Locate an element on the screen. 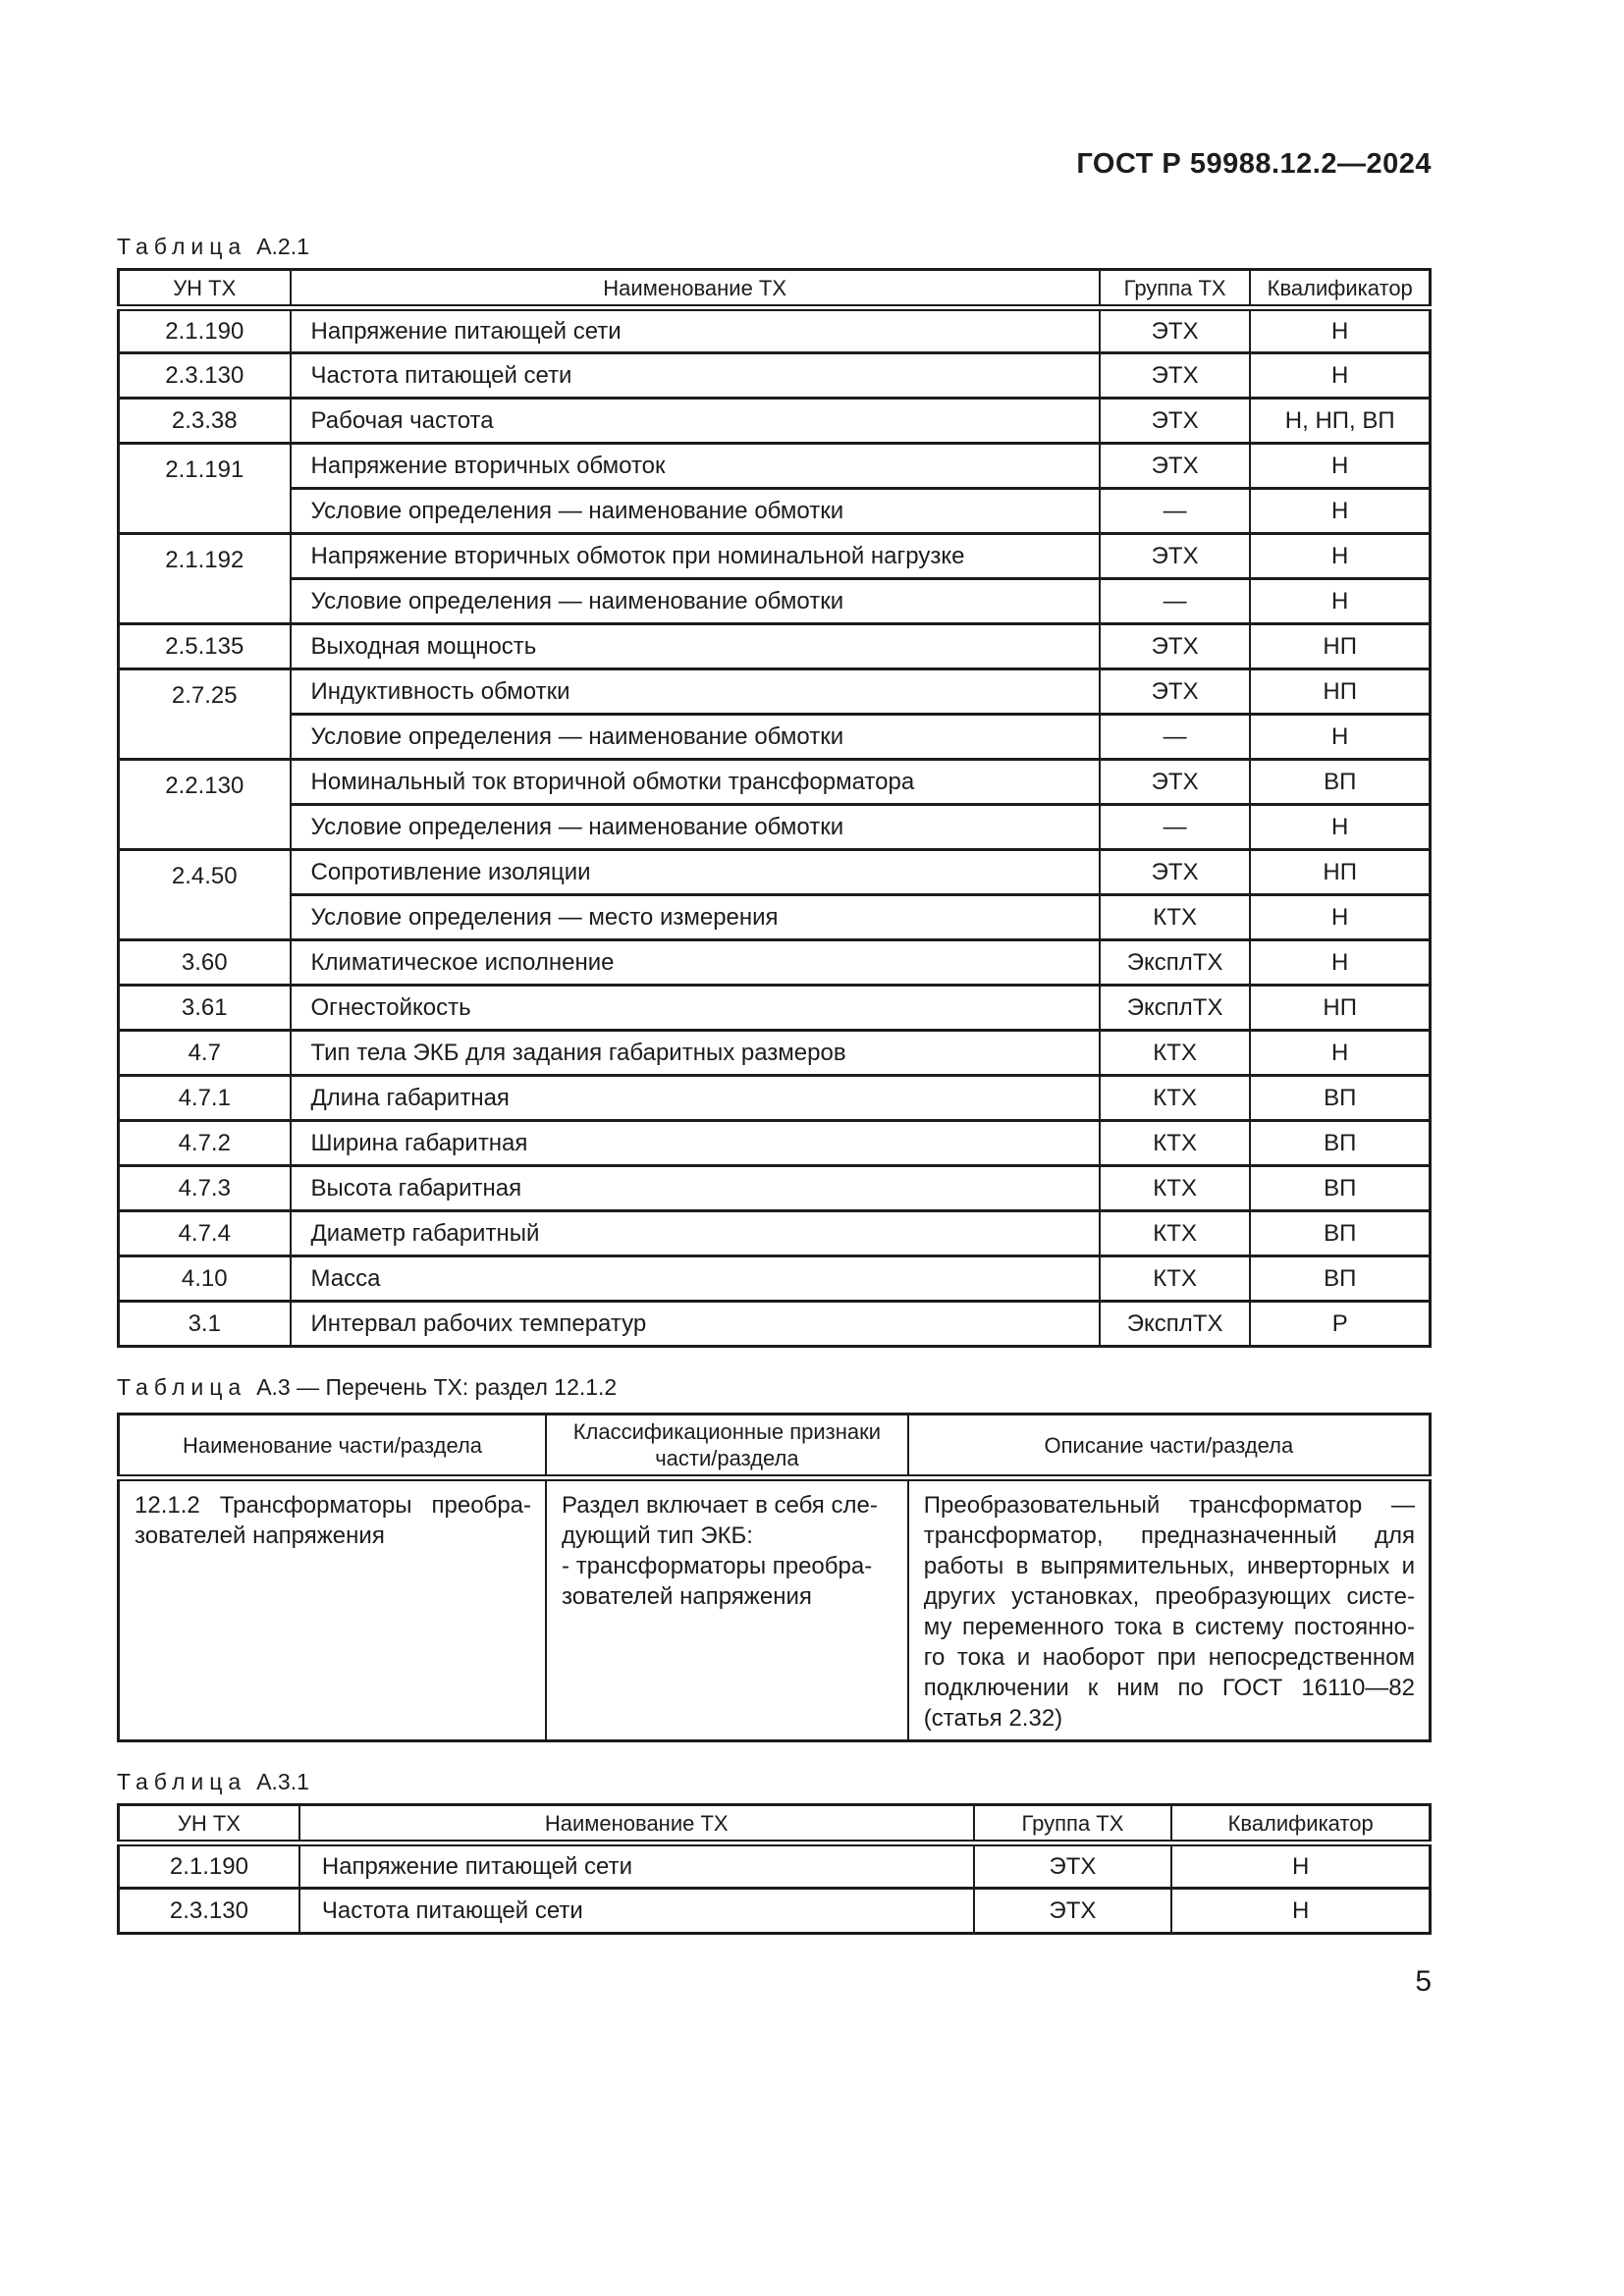 The width and height of the screenshot is (1624, 2296). table-row: 2.3.130 Частота питающей сети ЭТХ Н is located at coordinates (774, 375).